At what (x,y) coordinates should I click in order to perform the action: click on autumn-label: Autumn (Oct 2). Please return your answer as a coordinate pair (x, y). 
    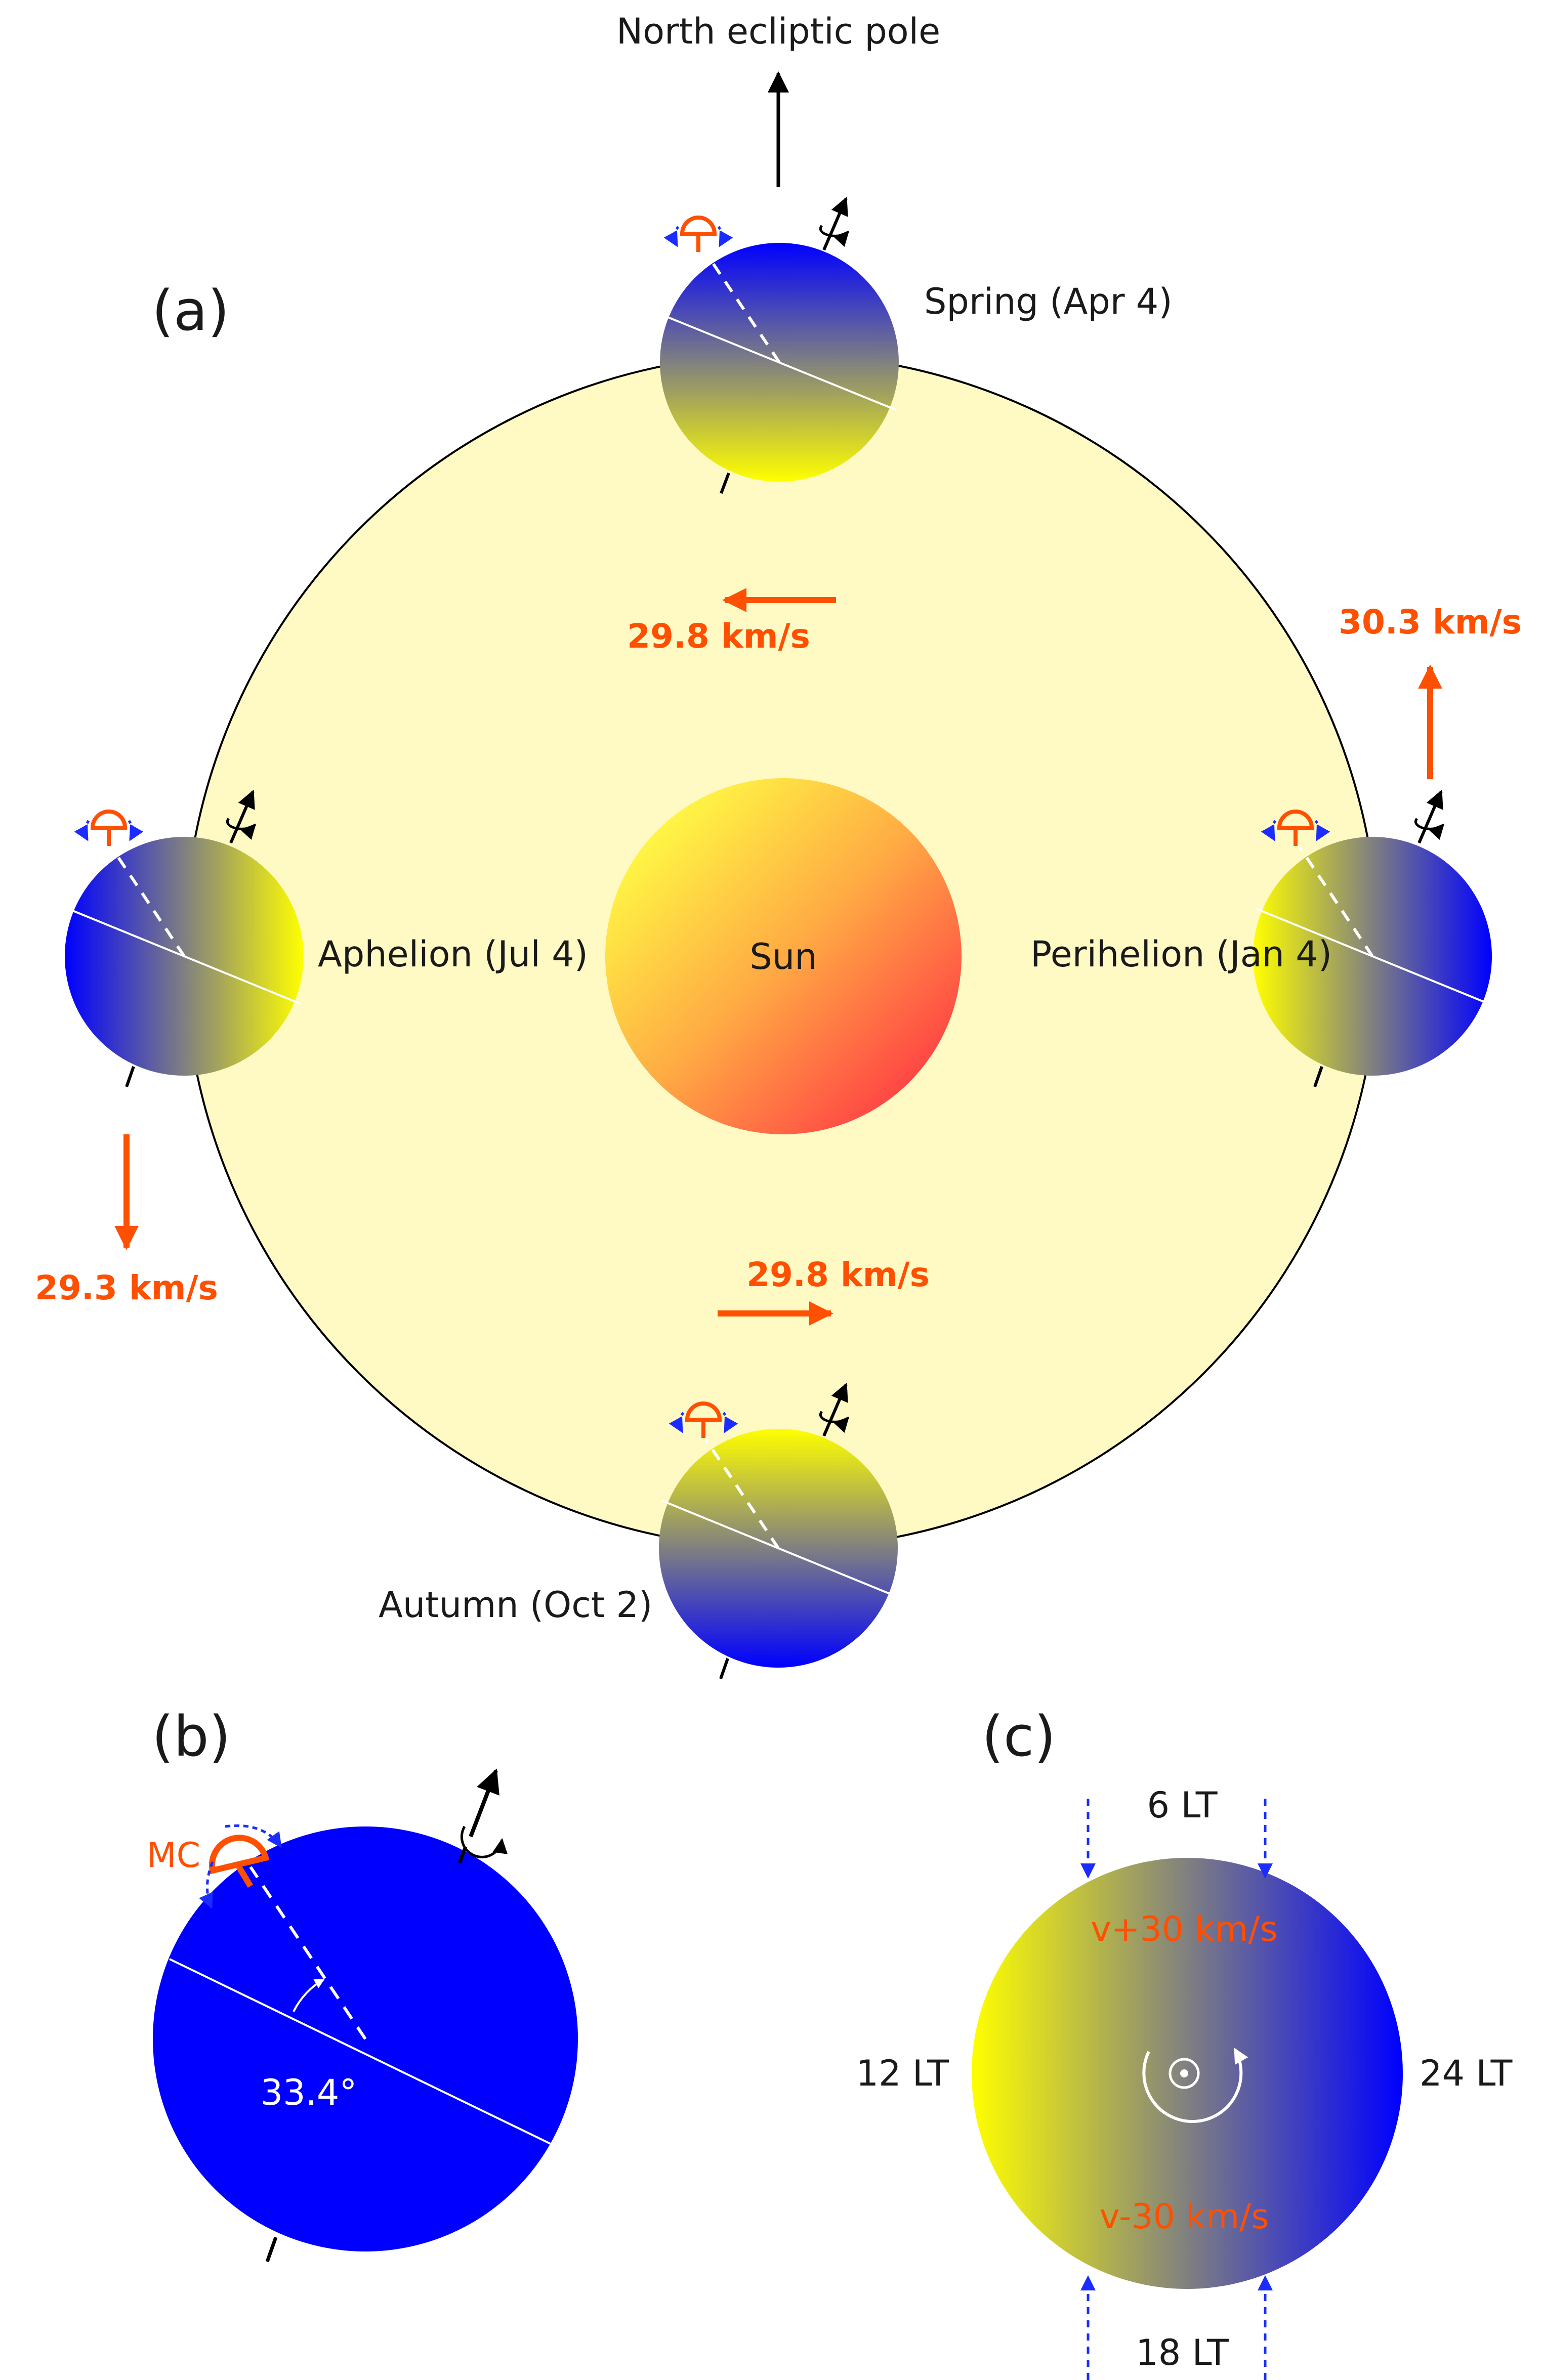
    Looking at the image, I should click on (515, 1605).